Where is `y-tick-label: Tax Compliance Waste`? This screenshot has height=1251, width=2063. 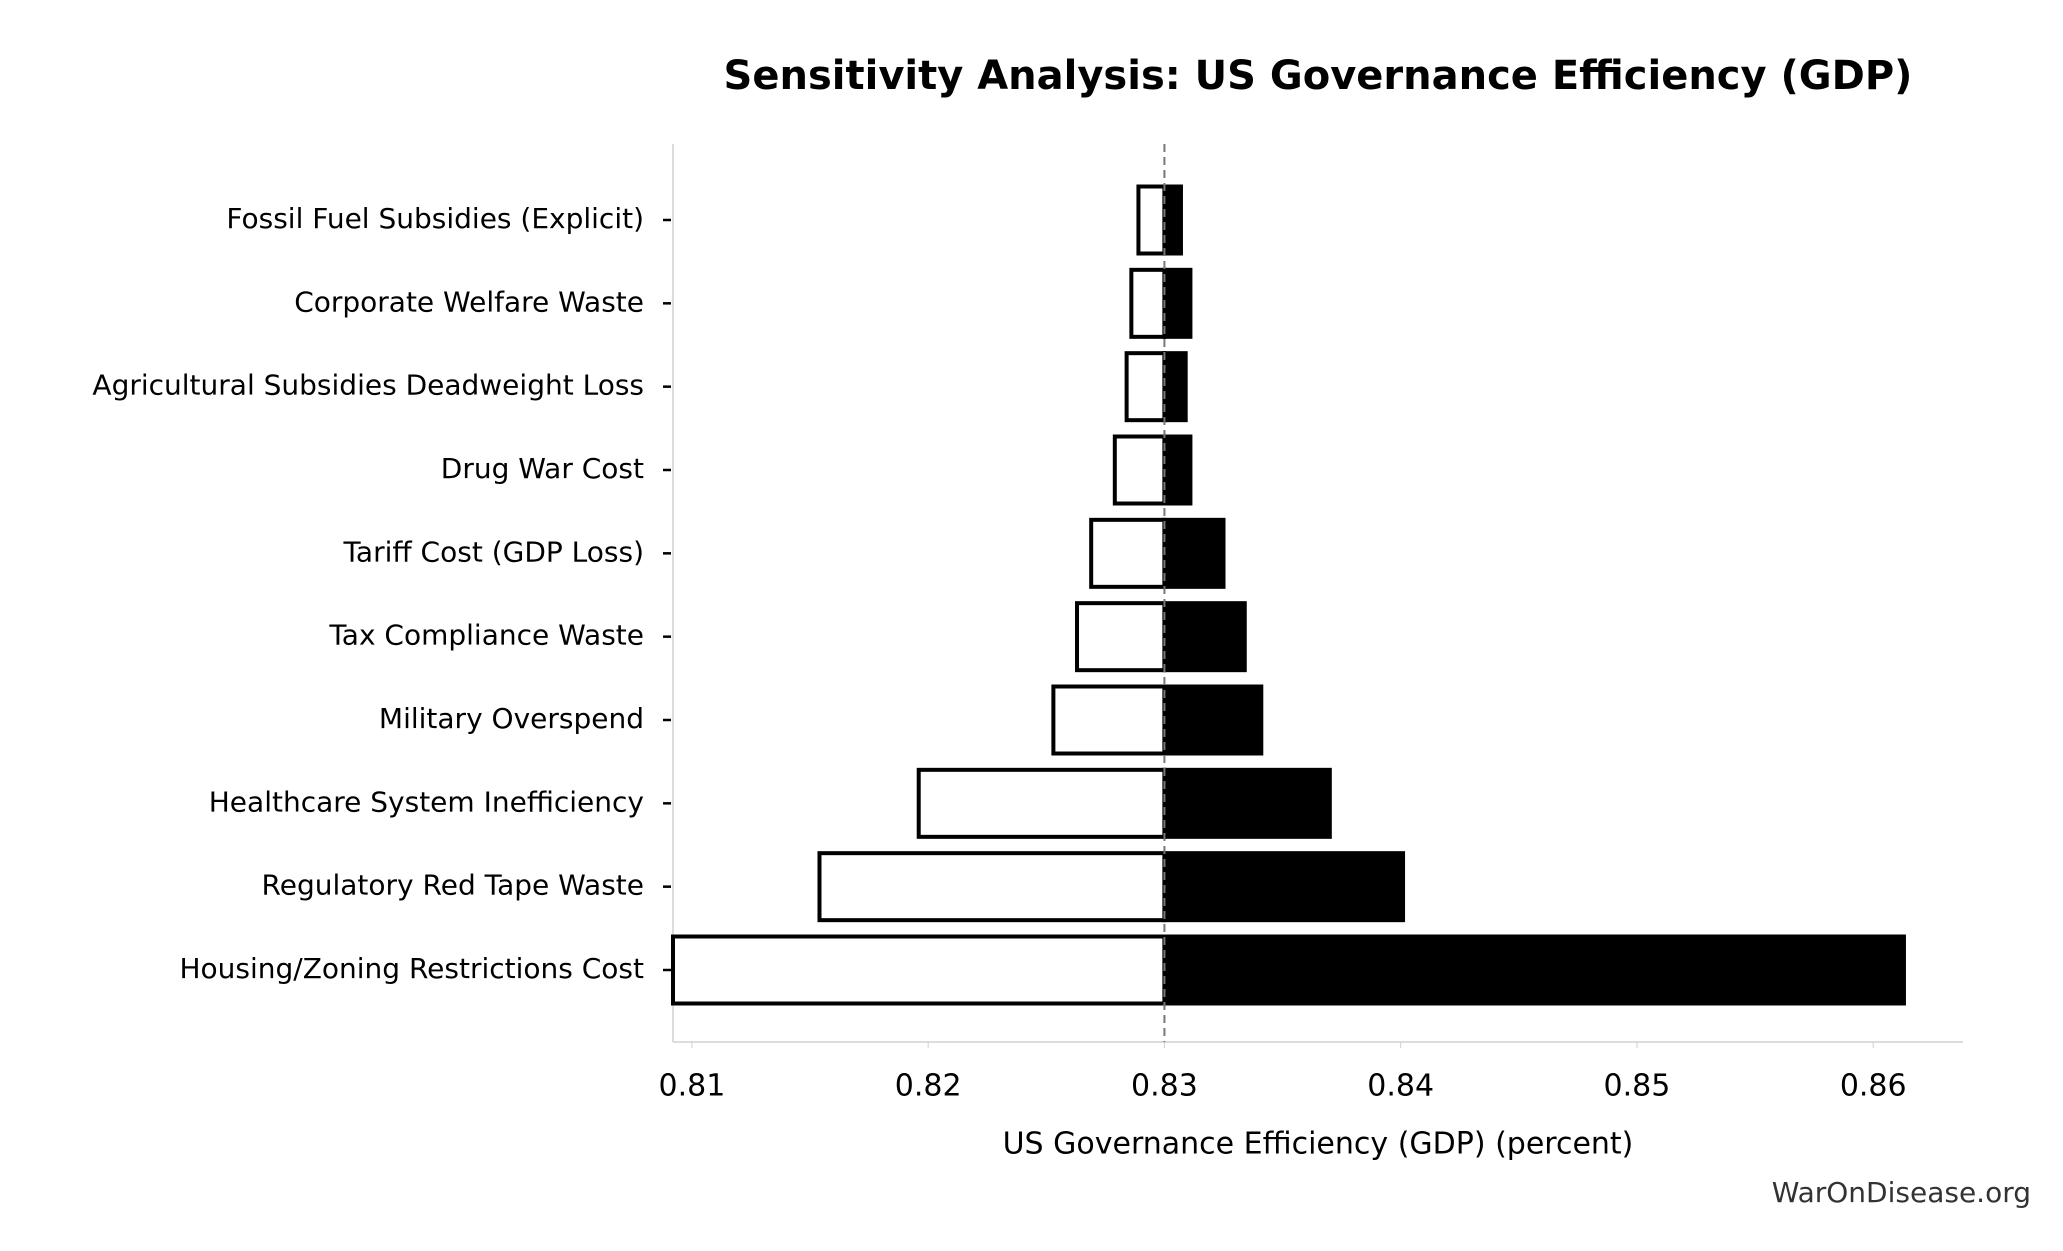 y-tick-label: Tax Compliance Waste is located at coordinates (486, 635).